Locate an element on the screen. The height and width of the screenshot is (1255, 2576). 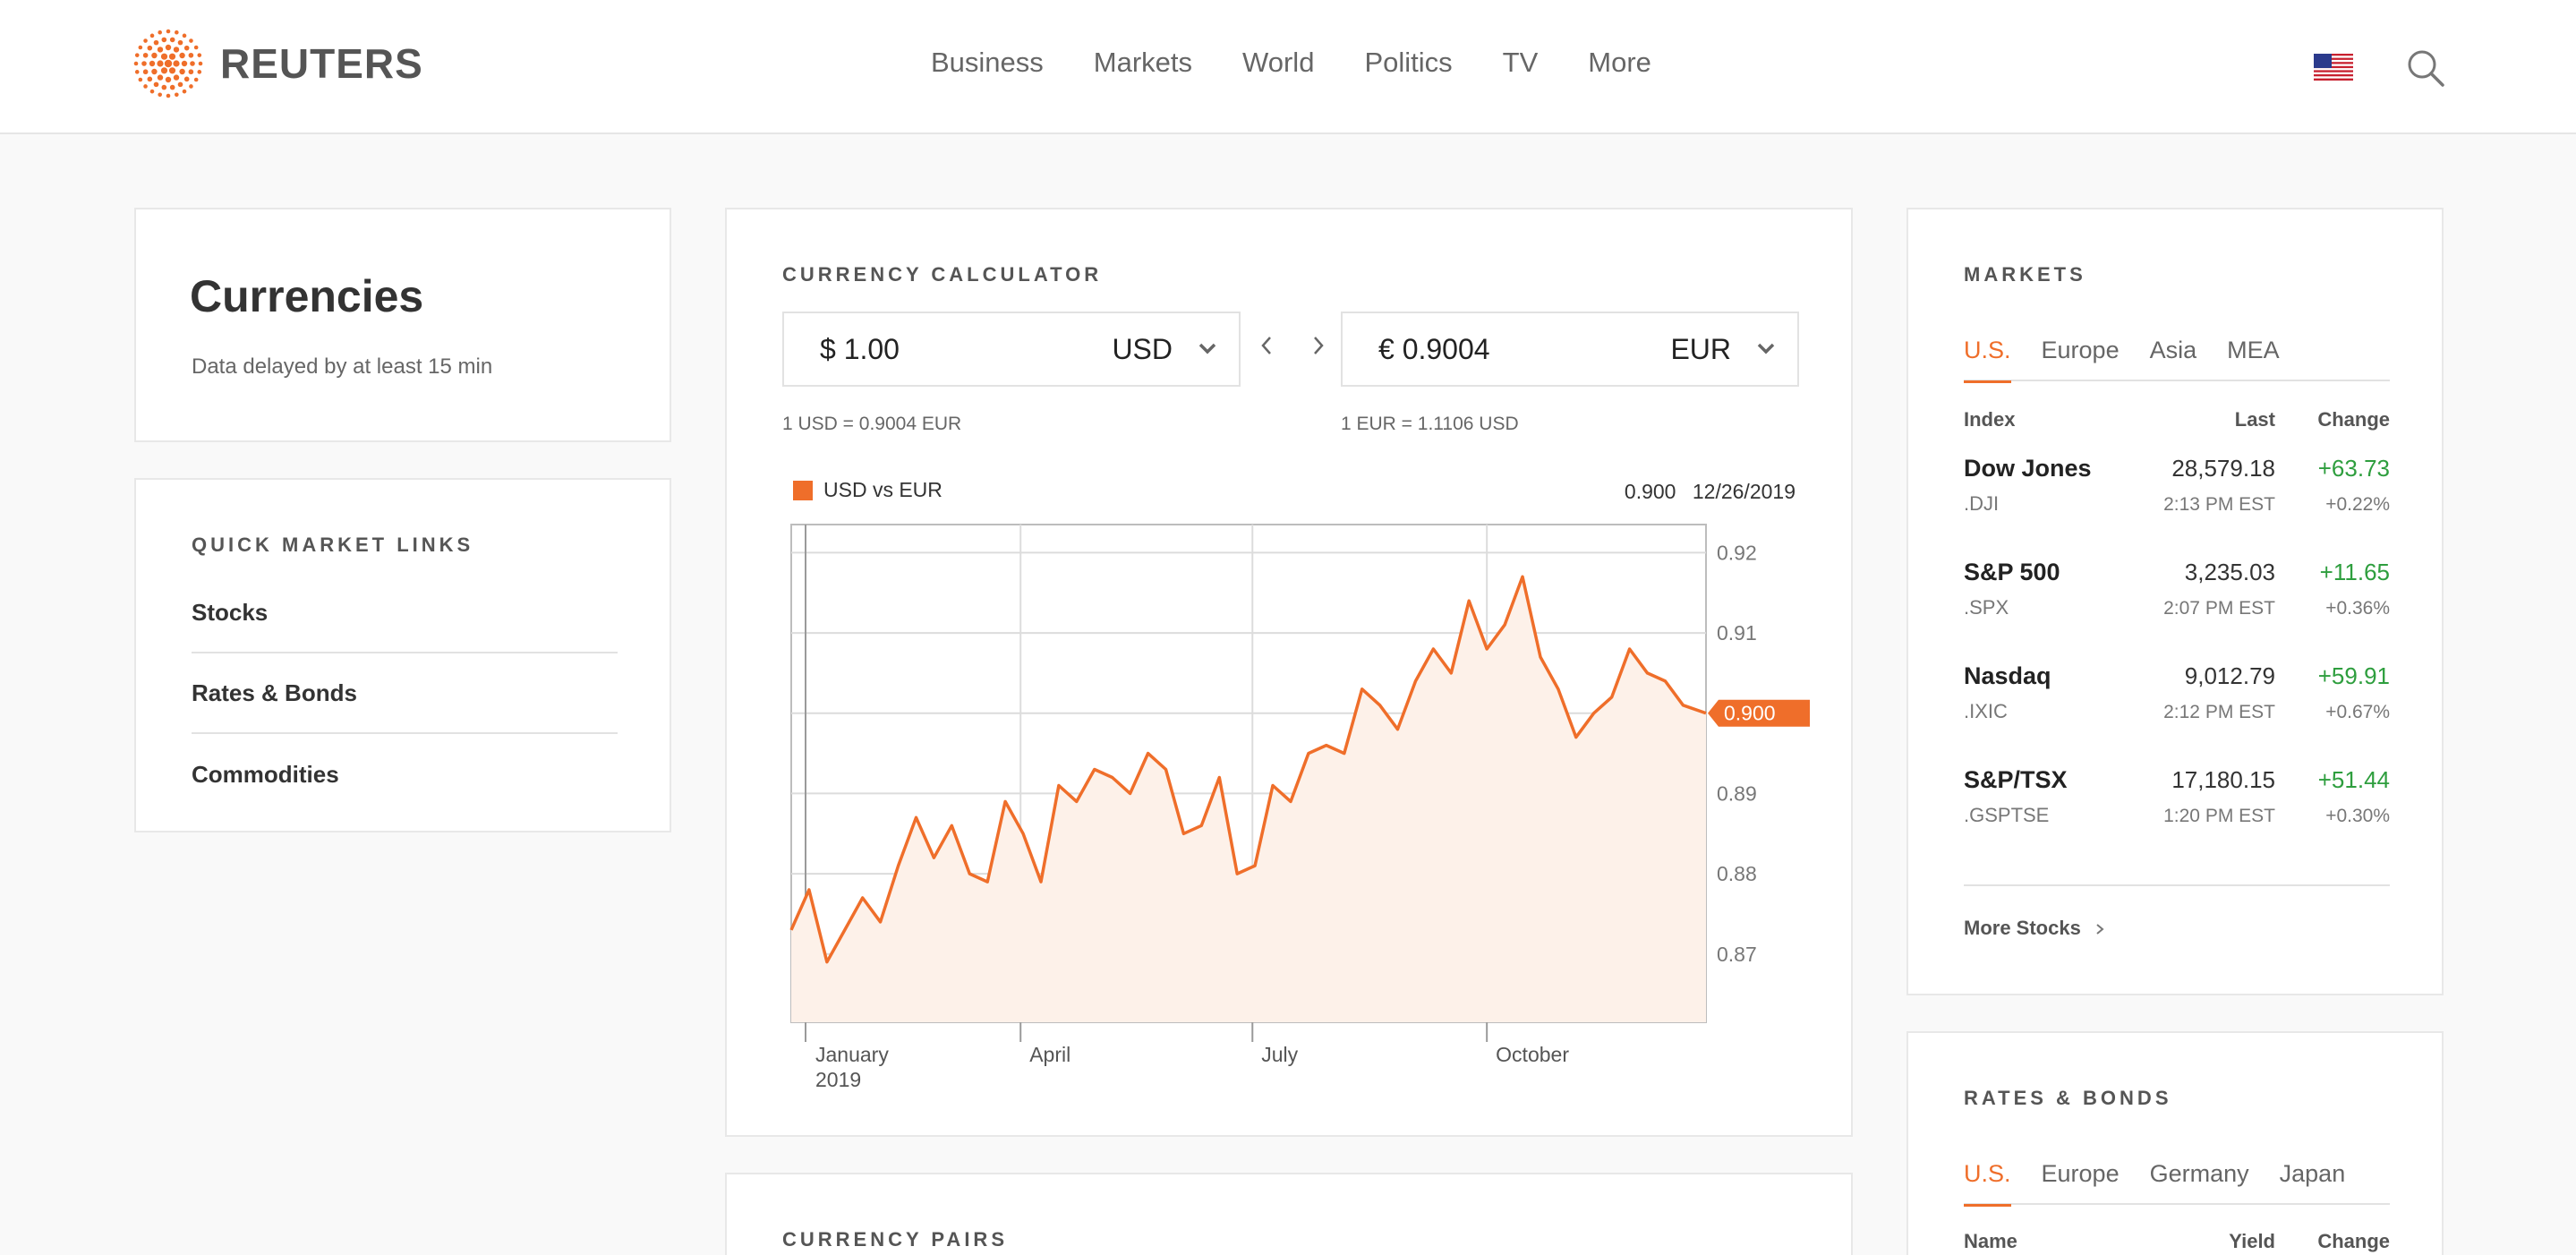
y-tick-label: 0.92 is located at coordinates (1737, 552).